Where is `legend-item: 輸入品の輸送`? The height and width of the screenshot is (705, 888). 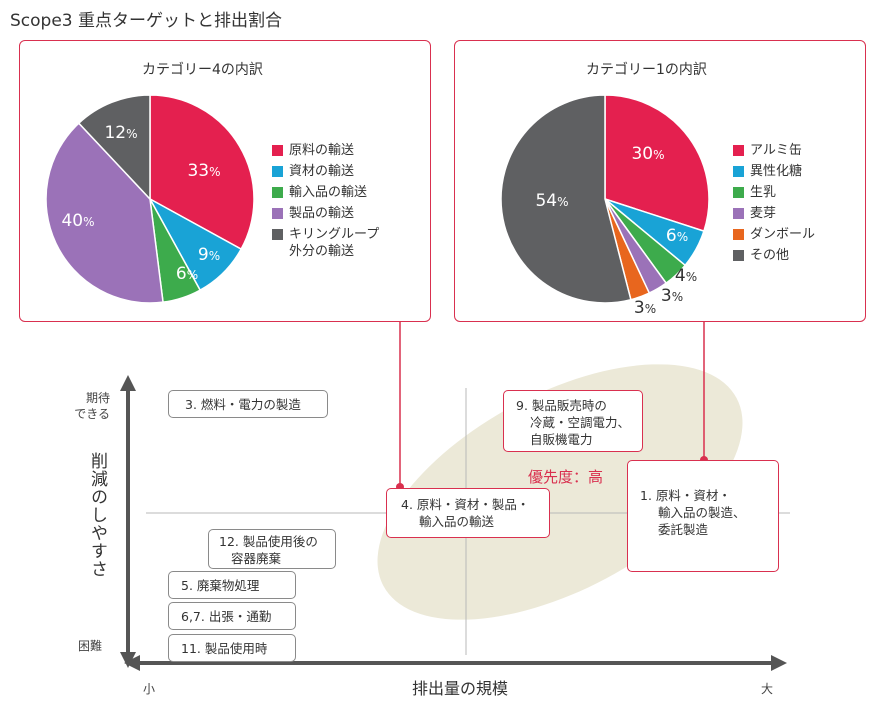 legend-item: 輸入品の輸送 is located at coordinates (325, 192).